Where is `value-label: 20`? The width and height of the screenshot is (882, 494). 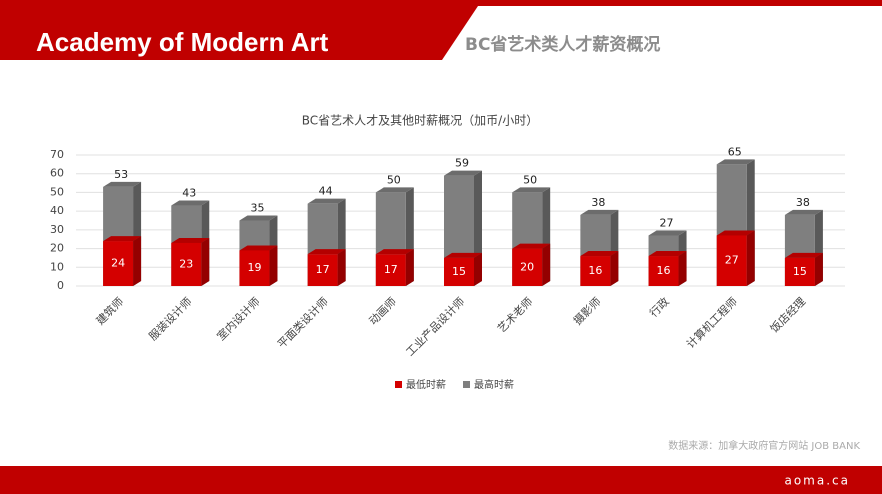 value-label: 20 is located at coordinates (527, 266).